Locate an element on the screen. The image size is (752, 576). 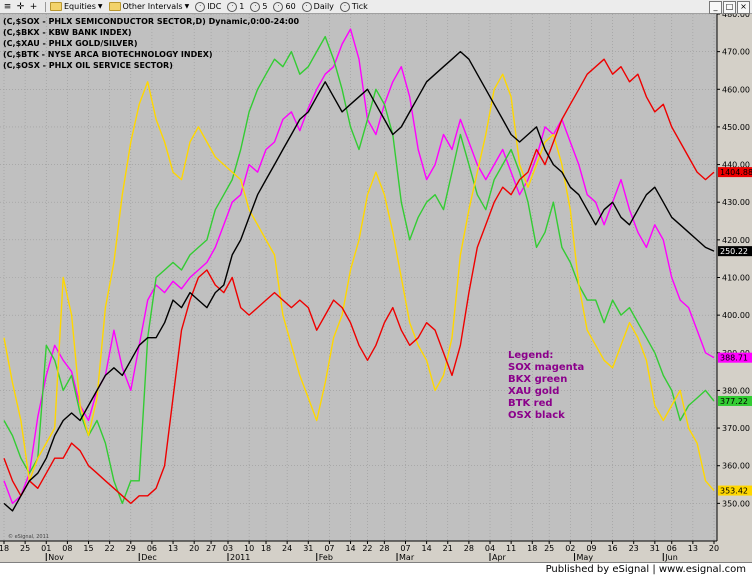
last-value-tag-bkx is located at coordinates (735, 400).